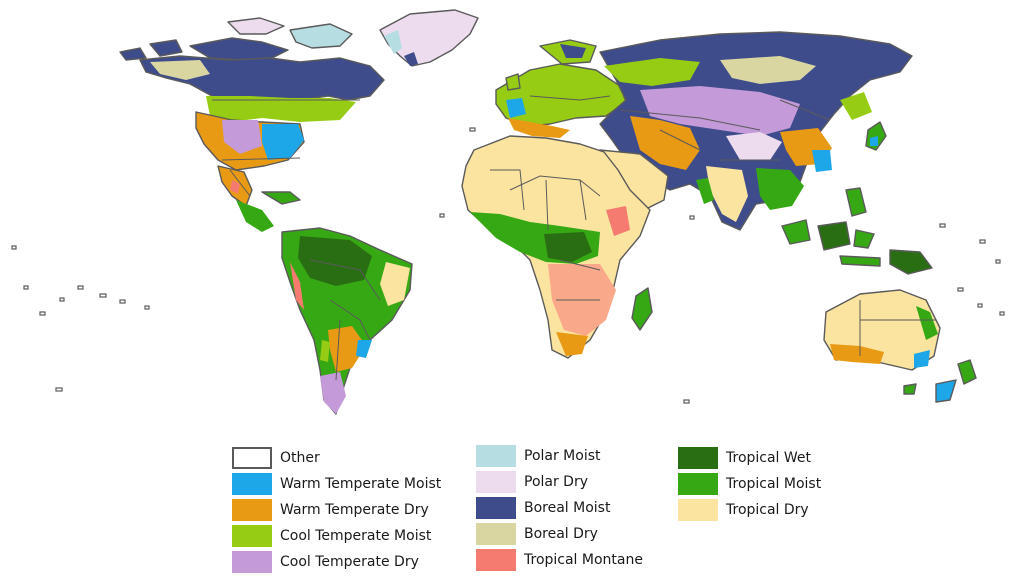 The width and height of the screenshot is (1024, 582). I want to click on south-america, so click(347, 321).